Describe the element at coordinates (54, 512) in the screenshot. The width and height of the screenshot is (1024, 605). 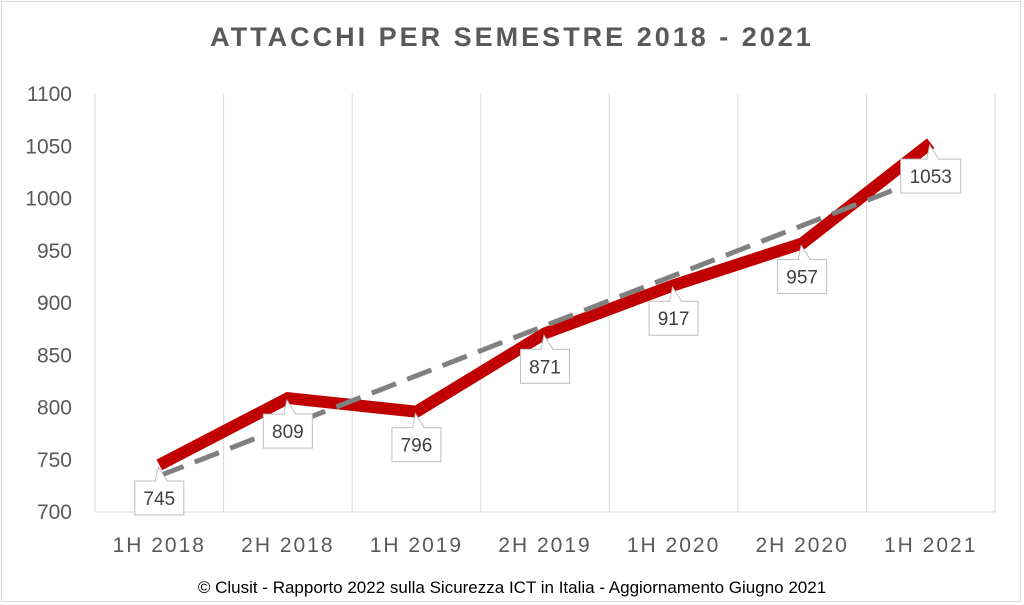
I see `y-tick-label: 700` at that location.